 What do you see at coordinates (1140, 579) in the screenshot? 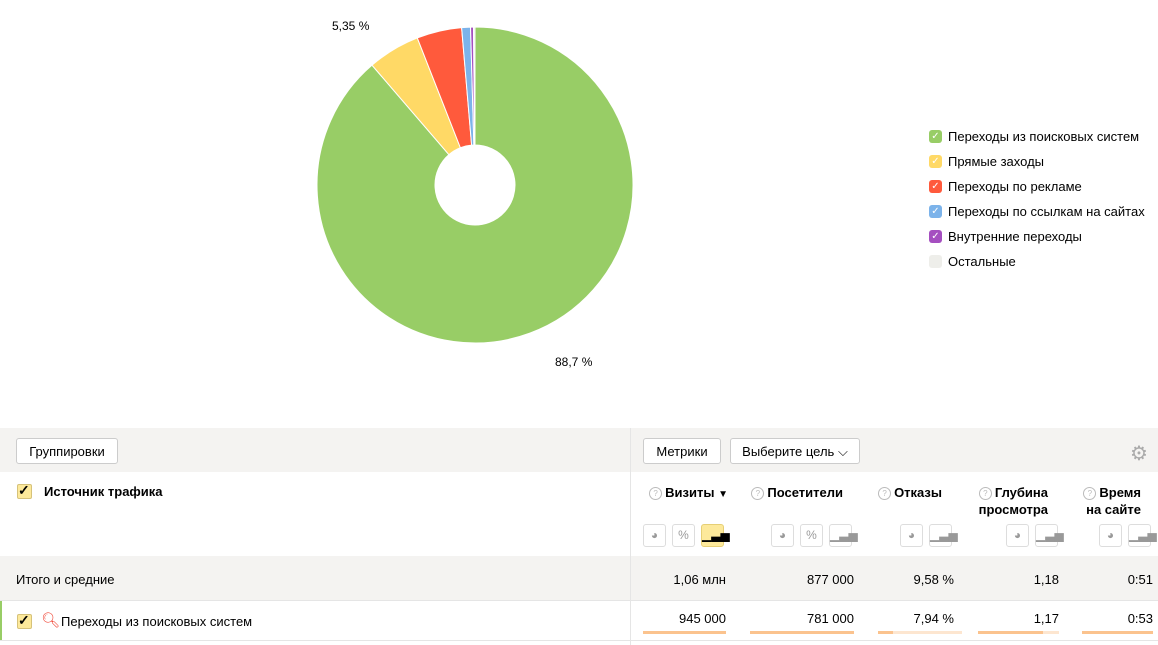
I see `total-time: 0:51` at bounding box center [1140, 579].